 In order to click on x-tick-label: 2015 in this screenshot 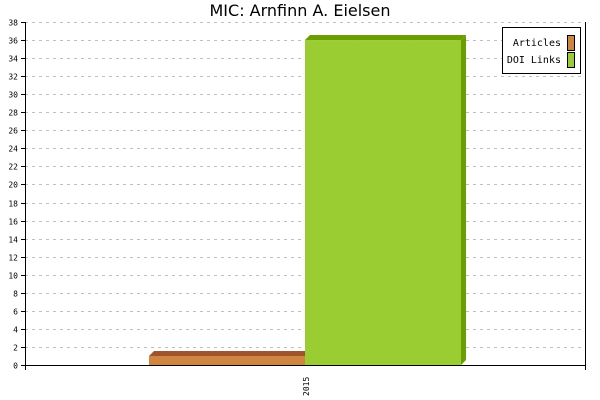, I will do `click(306, 386)`.